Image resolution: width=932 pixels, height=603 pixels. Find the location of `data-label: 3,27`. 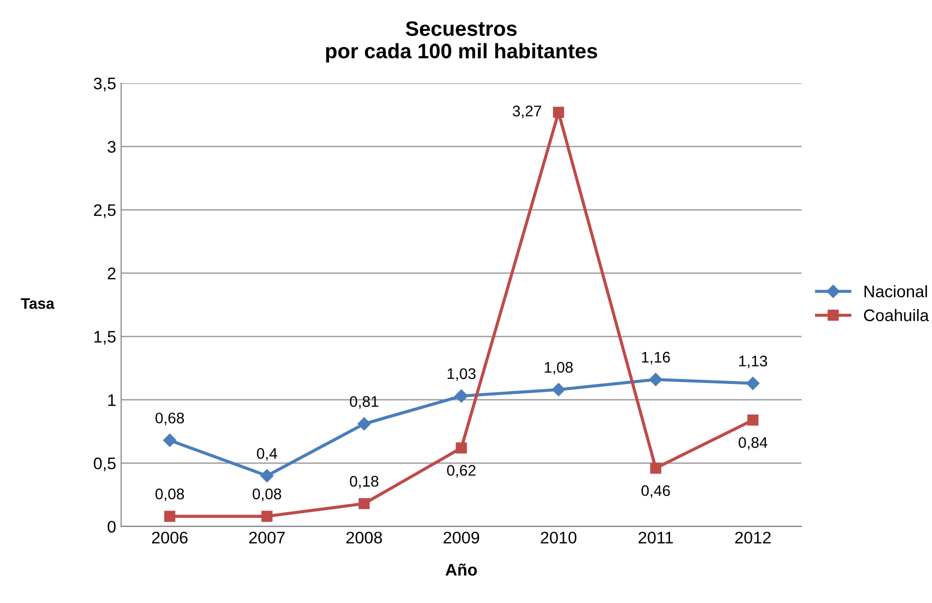

data-label: 3,27 is located at coordinates (527, 112).